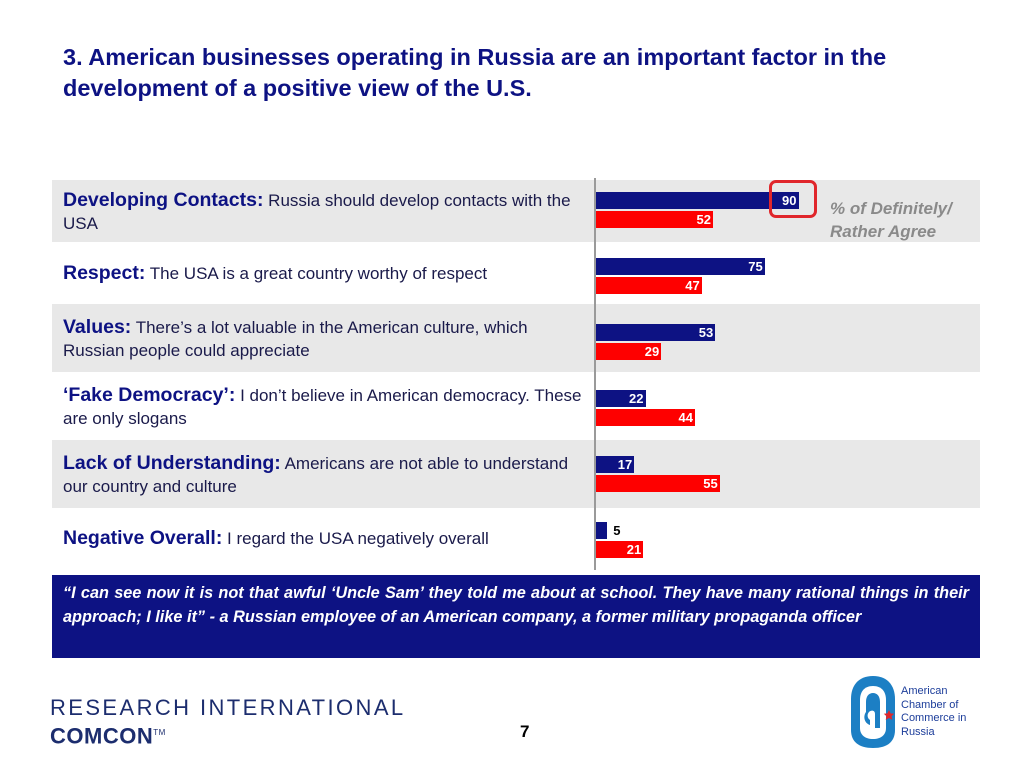 This screenshot has width=1024, height=768. I want to click on row-label-text: I regard the USA negatively overall, so click(355, 538).